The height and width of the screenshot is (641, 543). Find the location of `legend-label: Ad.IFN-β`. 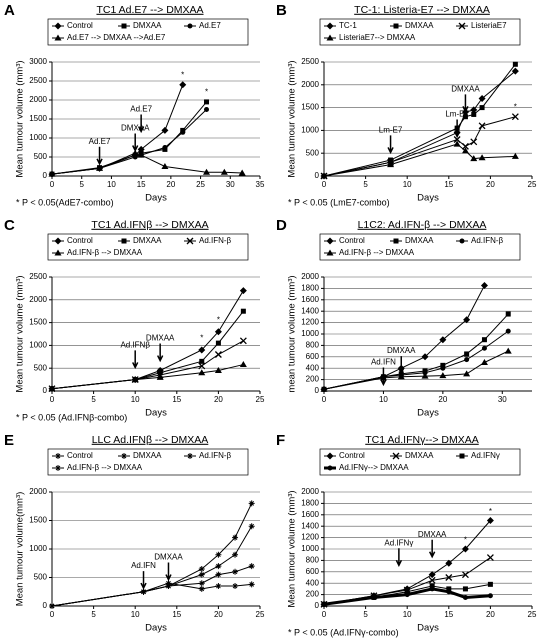

legend-label: Ad.IFN-β is located at coordinates (487, 240).